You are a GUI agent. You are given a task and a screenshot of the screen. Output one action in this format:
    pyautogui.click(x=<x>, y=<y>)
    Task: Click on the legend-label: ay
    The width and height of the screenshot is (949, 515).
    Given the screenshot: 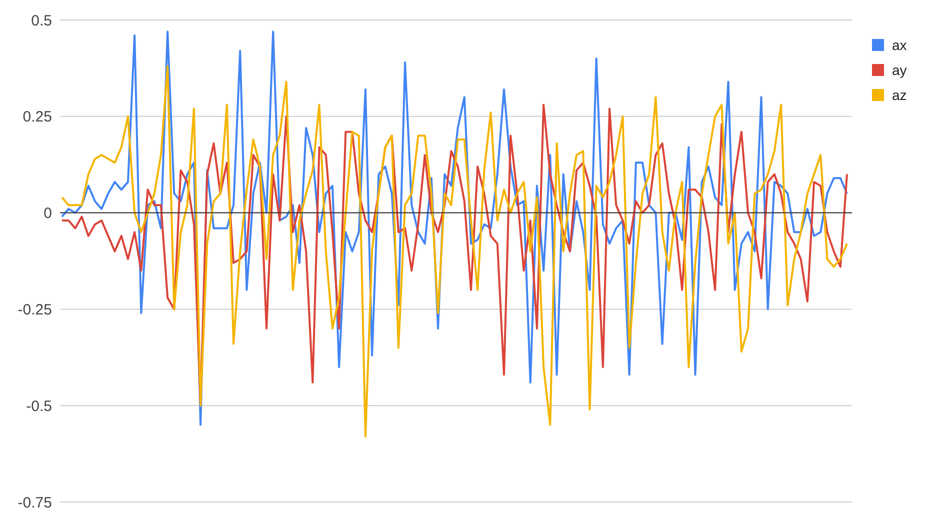 What is the action you would take?
    pyautogui.click(x=899, y=70)
    